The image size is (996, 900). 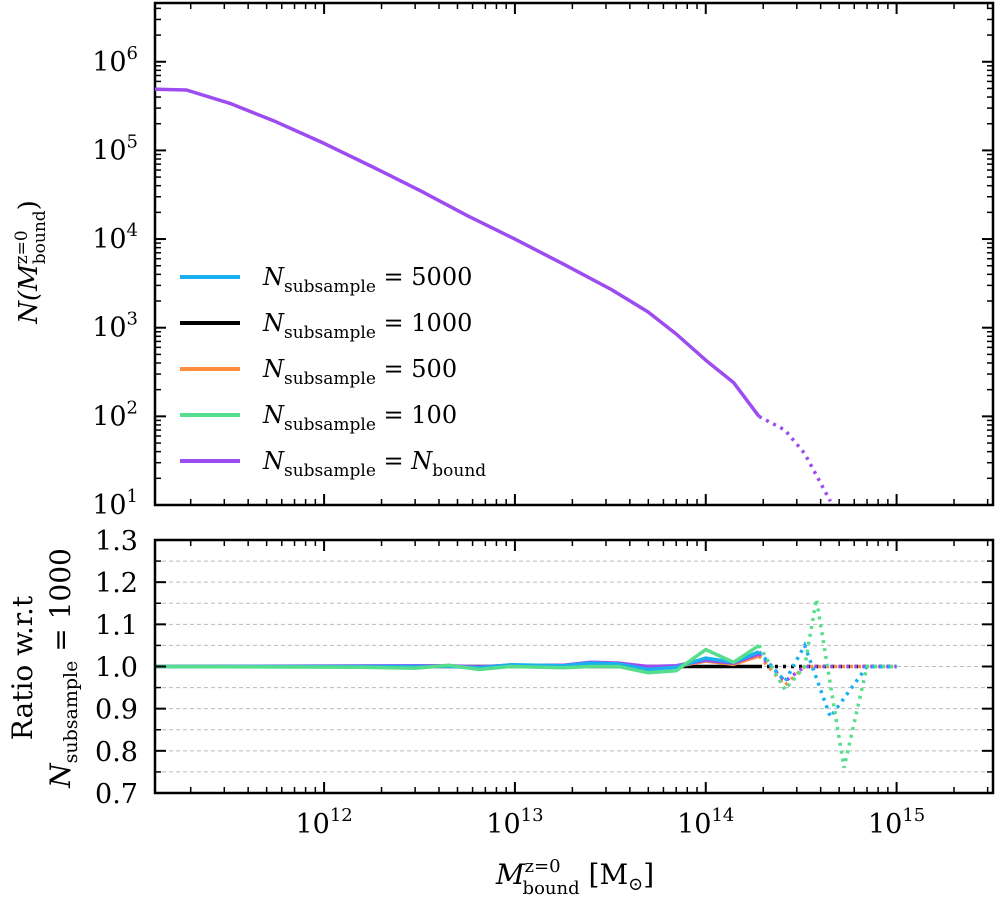 I want to click on xlabel: Mz=0 bound [M⊙], so click(x=574, y=877).